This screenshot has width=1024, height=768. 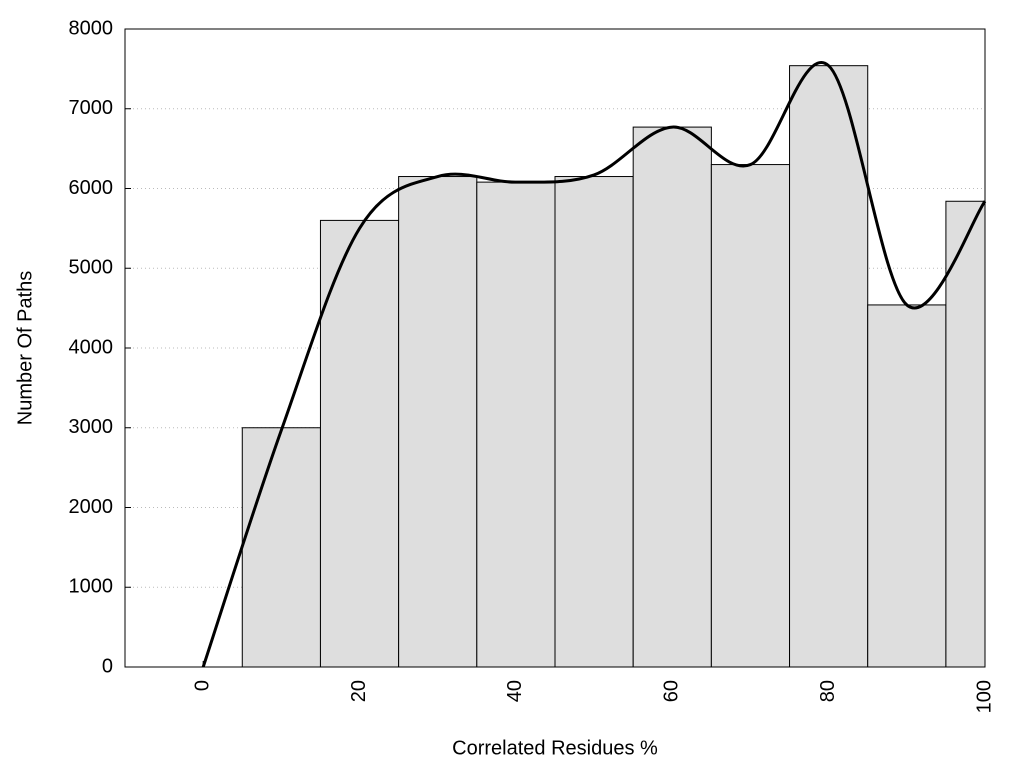 I want to click on x-tick-label: 60, so click(x=672, y=691).